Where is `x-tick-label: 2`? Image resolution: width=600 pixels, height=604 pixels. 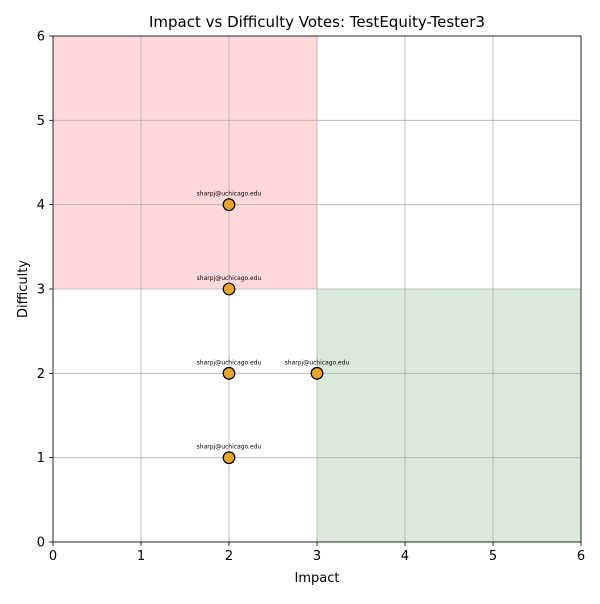
x-tick-label: 2 is located at coordinates (229, 556).